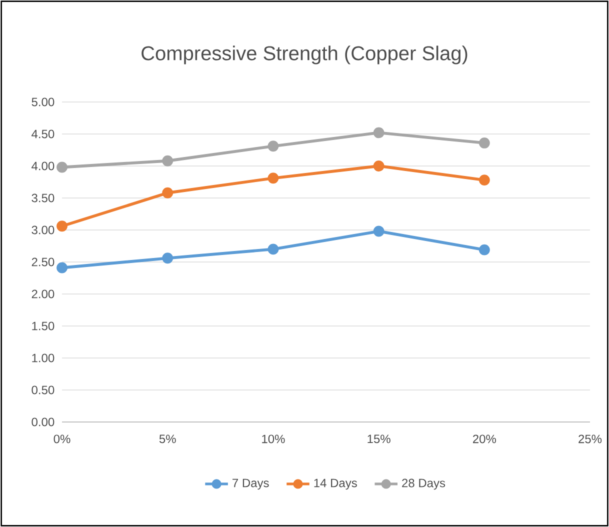  Describe the element at coordinates (590, 439) in the screenshot. I see `x-tick-label: 25%` at that location.